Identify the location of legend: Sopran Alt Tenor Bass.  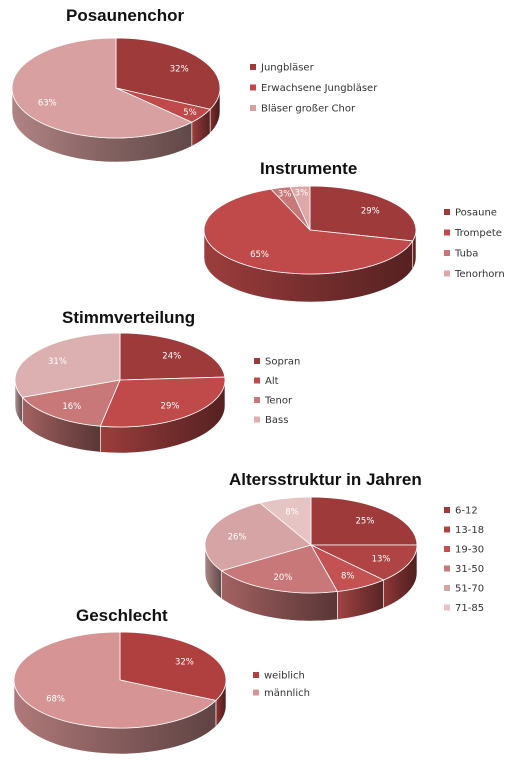
(277, 391).